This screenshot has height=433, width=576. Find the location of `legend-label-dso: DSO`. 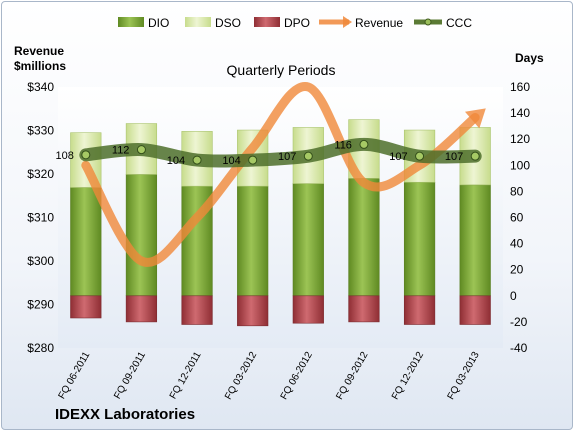

legend-label-dso: DSO is located at coordinates (228, 23).